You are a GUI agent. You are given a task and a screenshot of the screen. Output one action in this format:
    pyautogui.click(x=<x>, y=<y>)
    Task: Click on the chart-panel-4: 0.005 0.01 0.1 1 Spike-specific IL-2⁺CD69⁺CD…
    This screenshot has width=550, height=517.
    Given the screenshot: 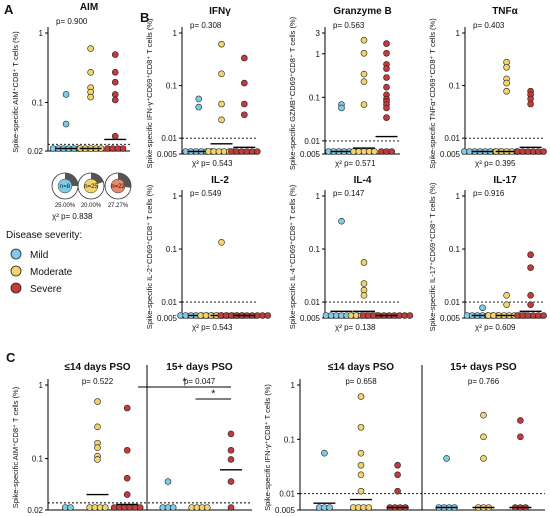 What is the action you would take?
    pyautogui.click(x=208, y=253)
    